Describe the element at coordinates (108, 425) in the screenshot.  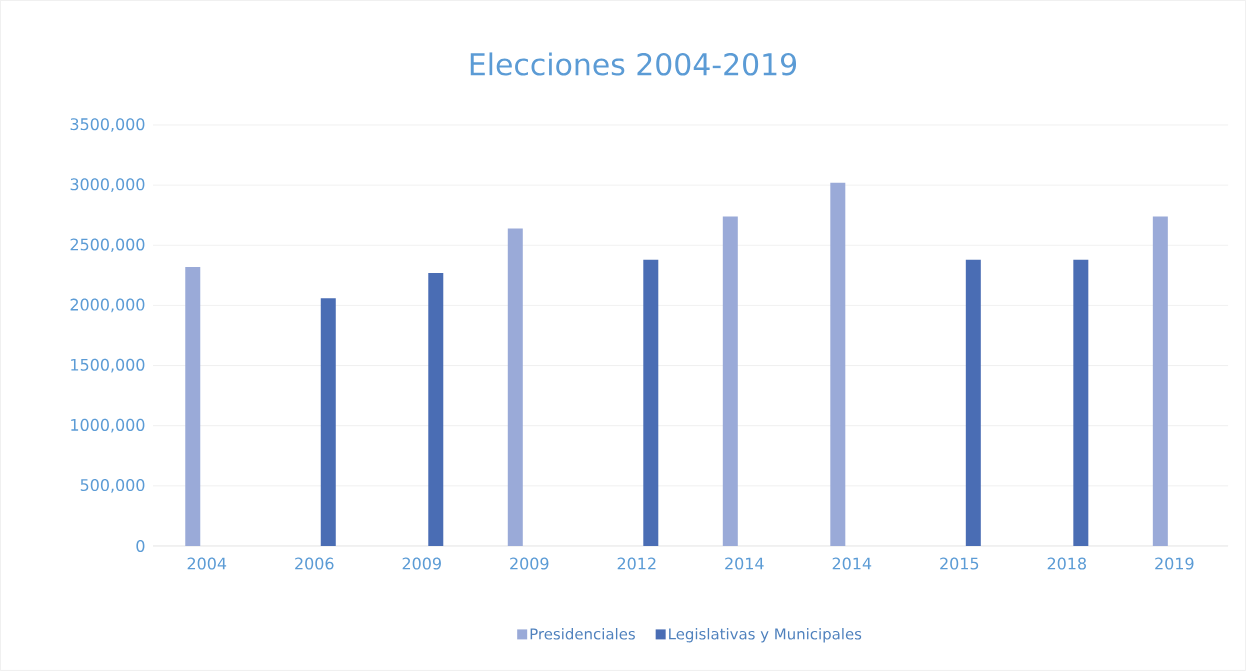
I see `y-tick-label: 1000,000` at that location.